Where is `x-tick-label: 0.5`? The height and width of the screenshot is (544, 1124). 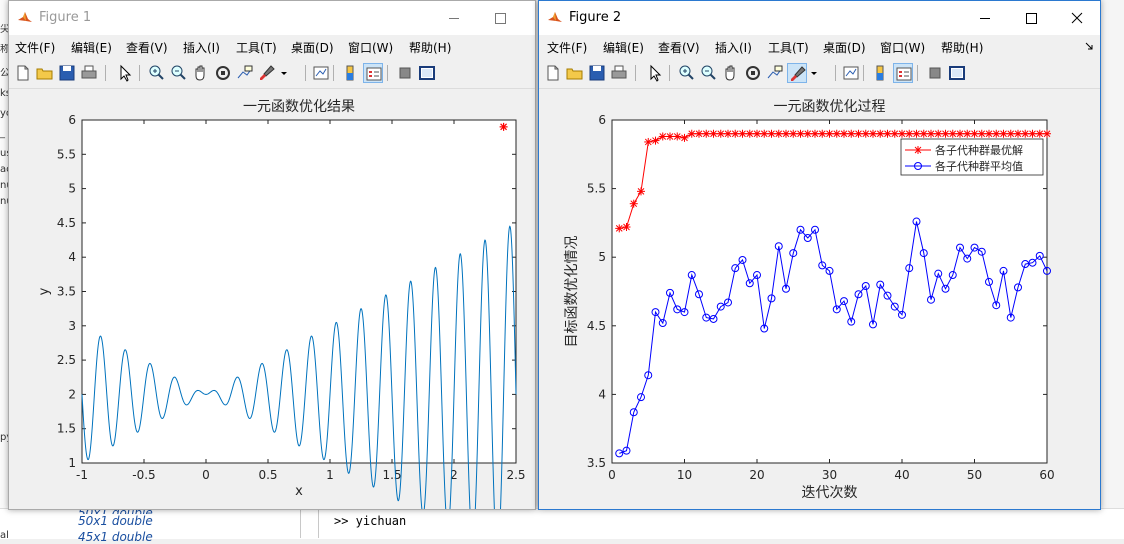 x-tick-label: 0.5 is located at coordinates (267, 475).